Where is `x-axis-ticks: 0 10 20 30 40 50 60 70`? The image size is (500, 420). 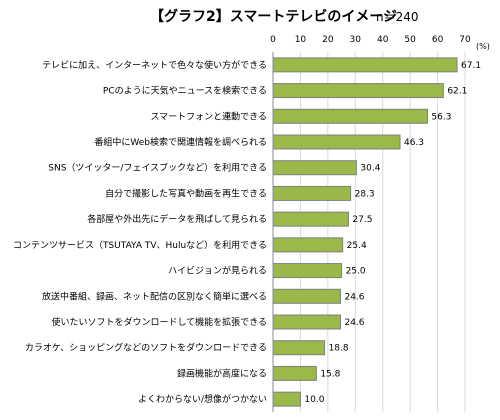 x-axis-ticks: 0 10 20 30 40 50 60 70 is located at coordinates (370, 40).